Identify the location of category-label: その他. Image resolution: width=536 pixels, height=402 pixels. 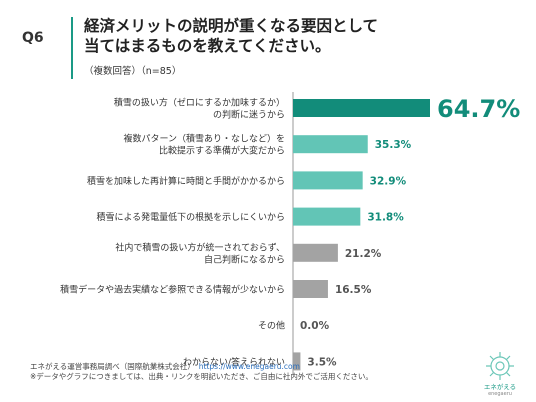
(271, 326).